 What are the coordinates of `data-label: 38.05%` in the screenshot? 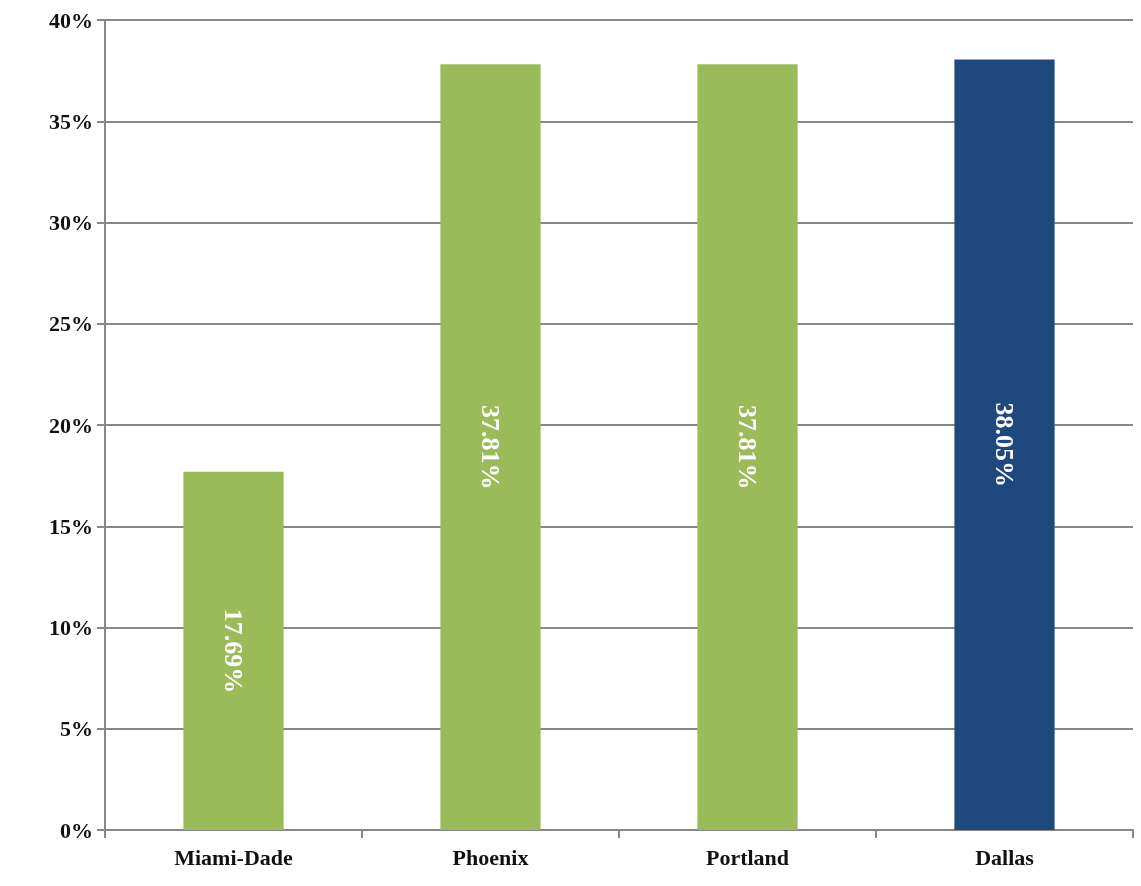 It's located at (1004, 444).